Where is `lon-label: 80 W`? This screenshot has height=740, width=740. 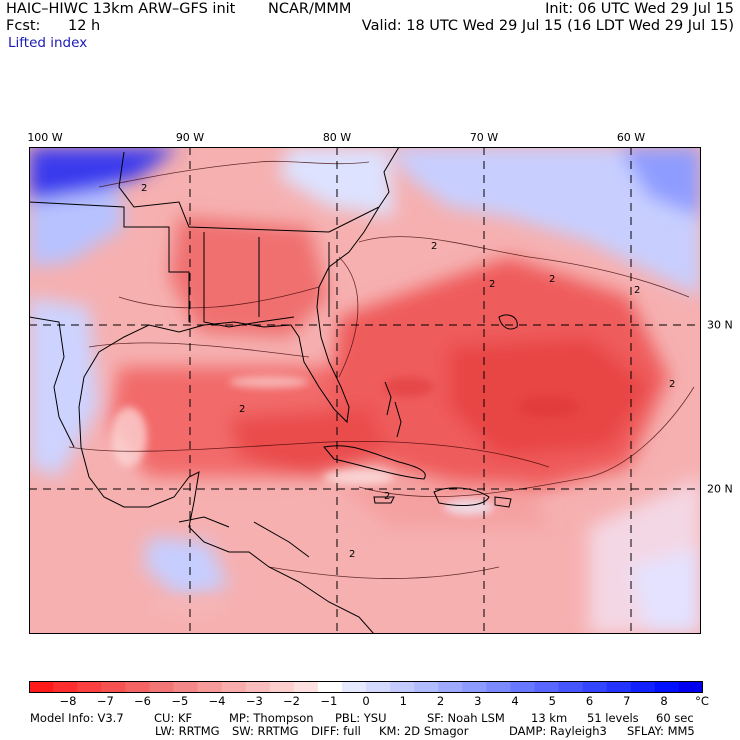
lon-label: 80 W is located at coordinates (337, 137).